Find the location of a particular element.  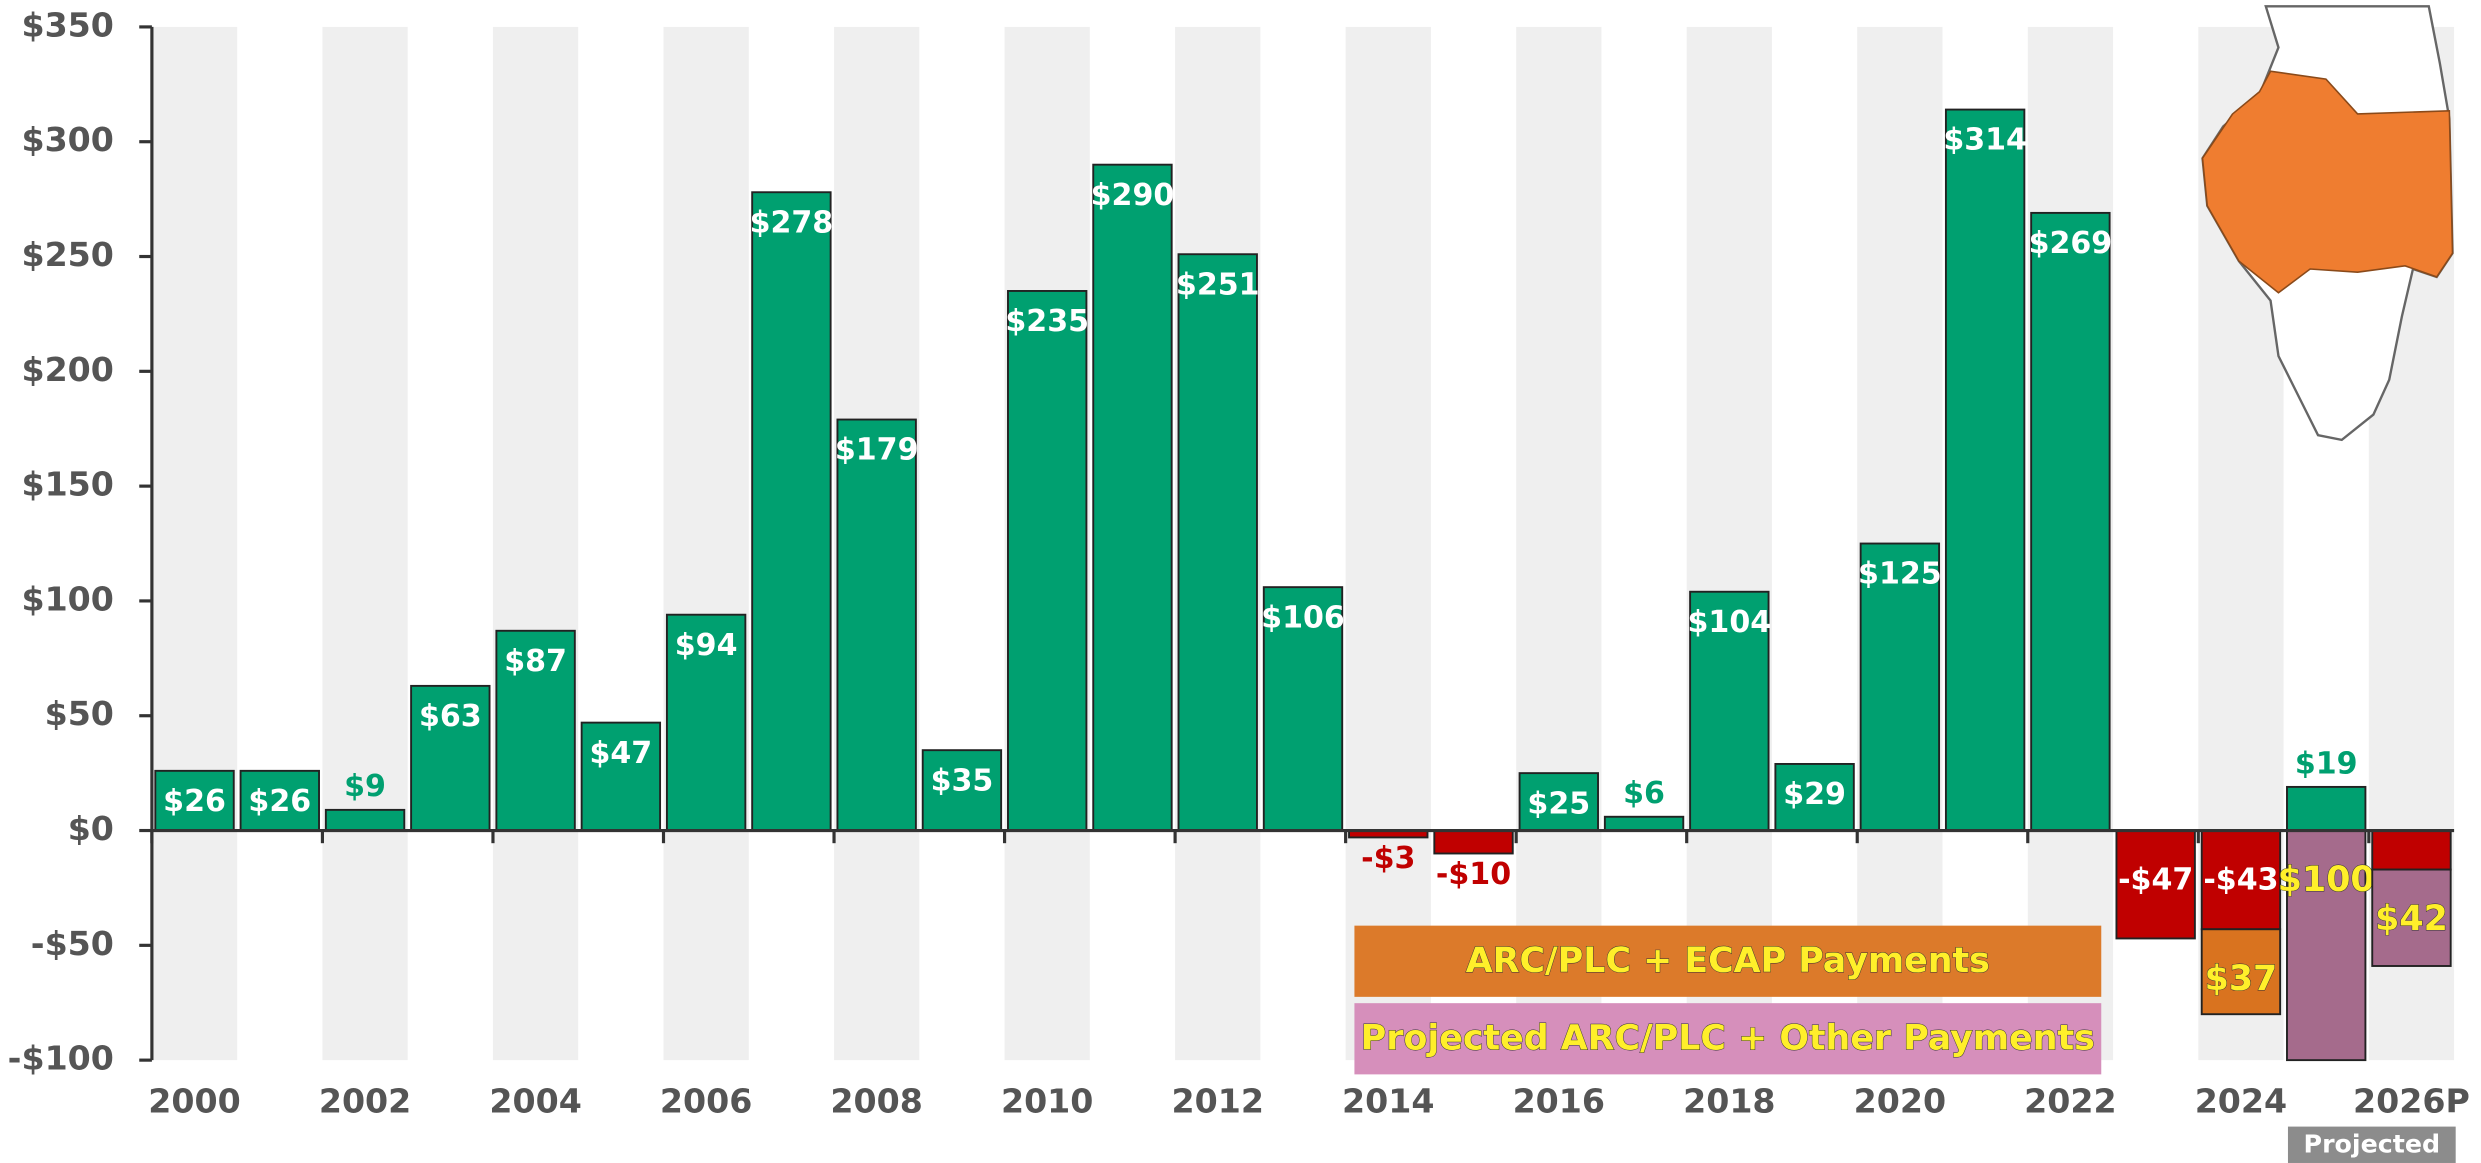

y-tick-label: $150 is located at coordinates (67, 484).